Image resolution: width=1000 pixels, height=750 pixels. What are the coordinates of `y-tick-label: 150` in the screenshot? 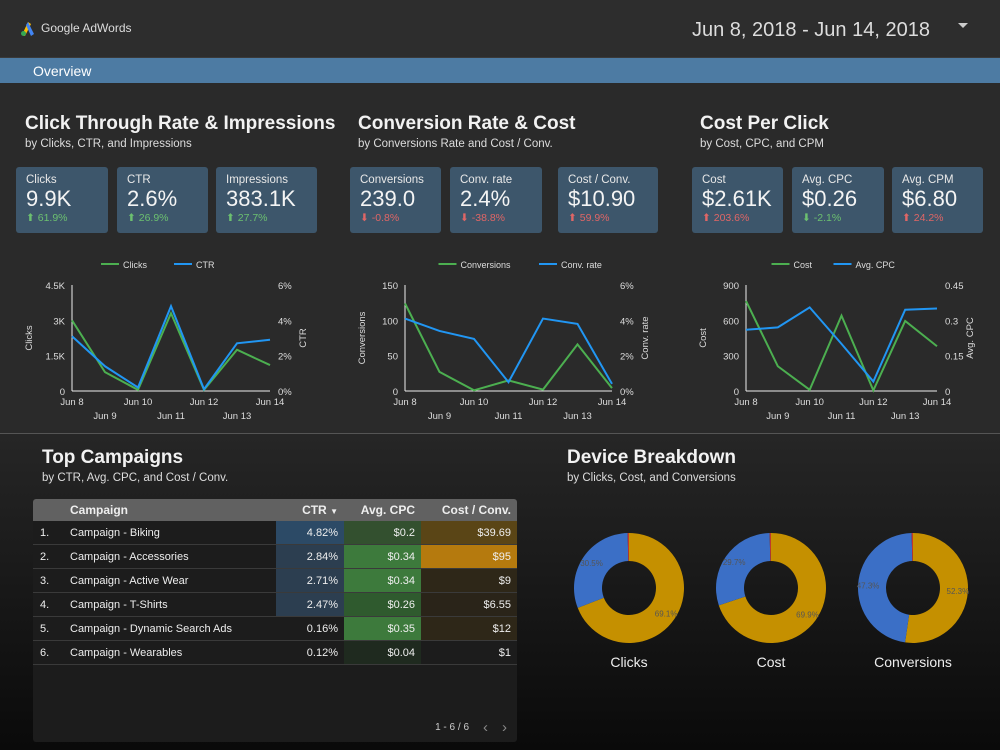 It's located at (390, 286).